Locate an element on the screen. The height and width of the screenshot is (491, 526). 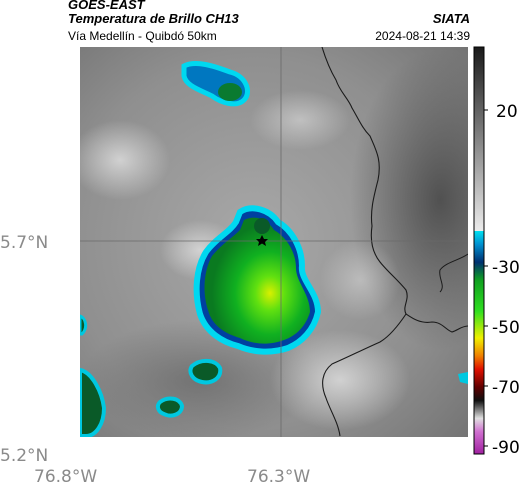
lat-tick-5.2: 5.2°N is located at coordinates (24, 456).